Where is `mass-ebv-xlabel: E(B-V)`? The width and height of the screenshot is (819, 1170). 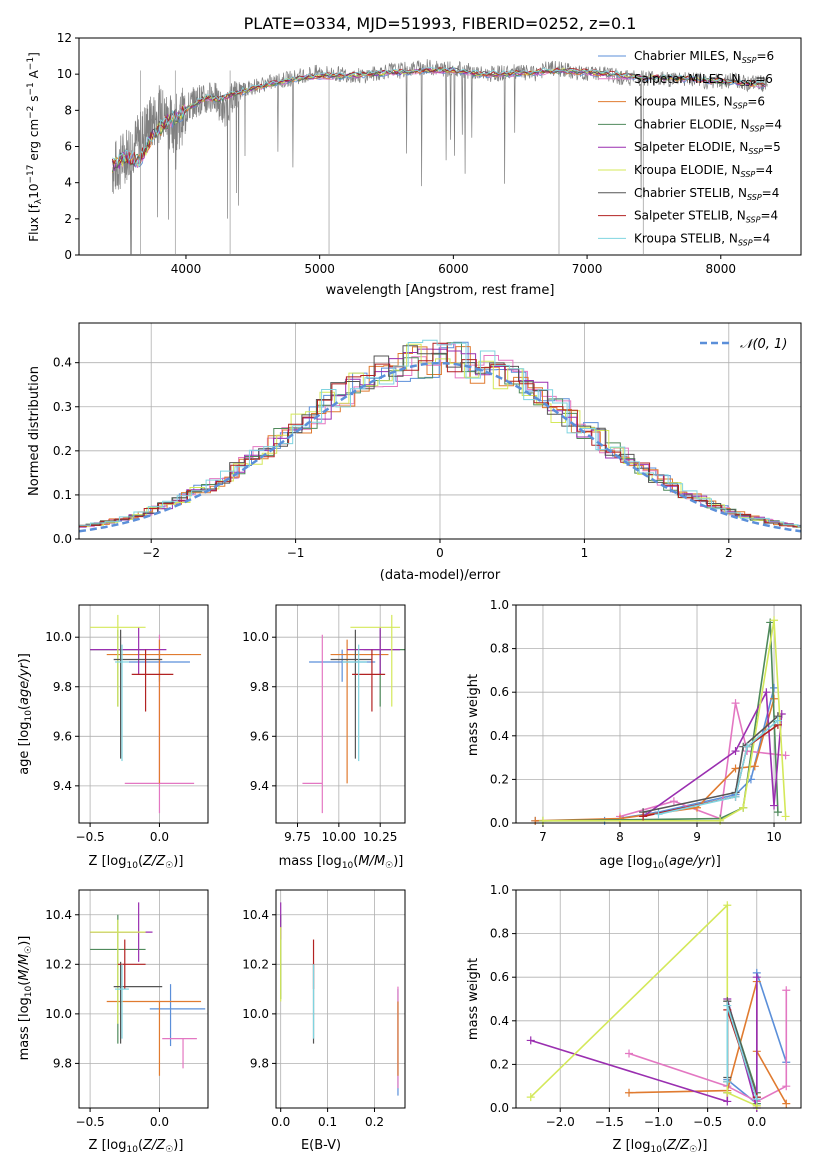 mass-ebv-xlabel: E(B-V) is located at coordinates (321, 1145).